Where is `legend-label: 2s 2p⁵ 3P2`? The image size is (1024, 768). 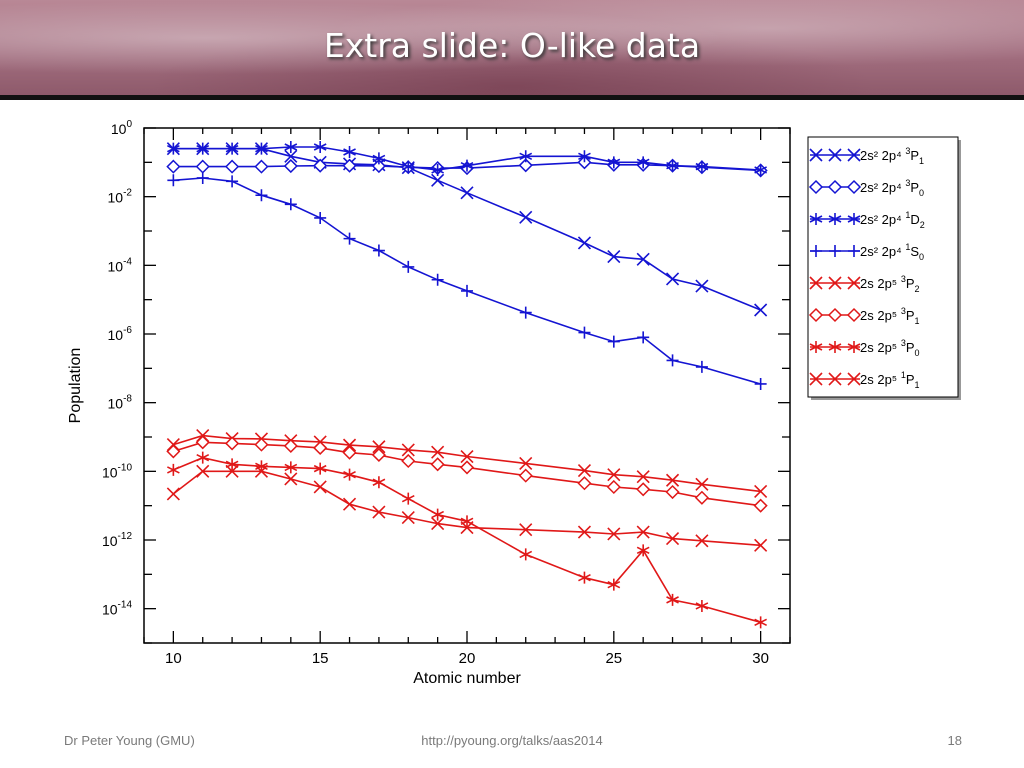
legend-label: 2s 2p⁵ 3P2 is located at coordinates (890, 284).